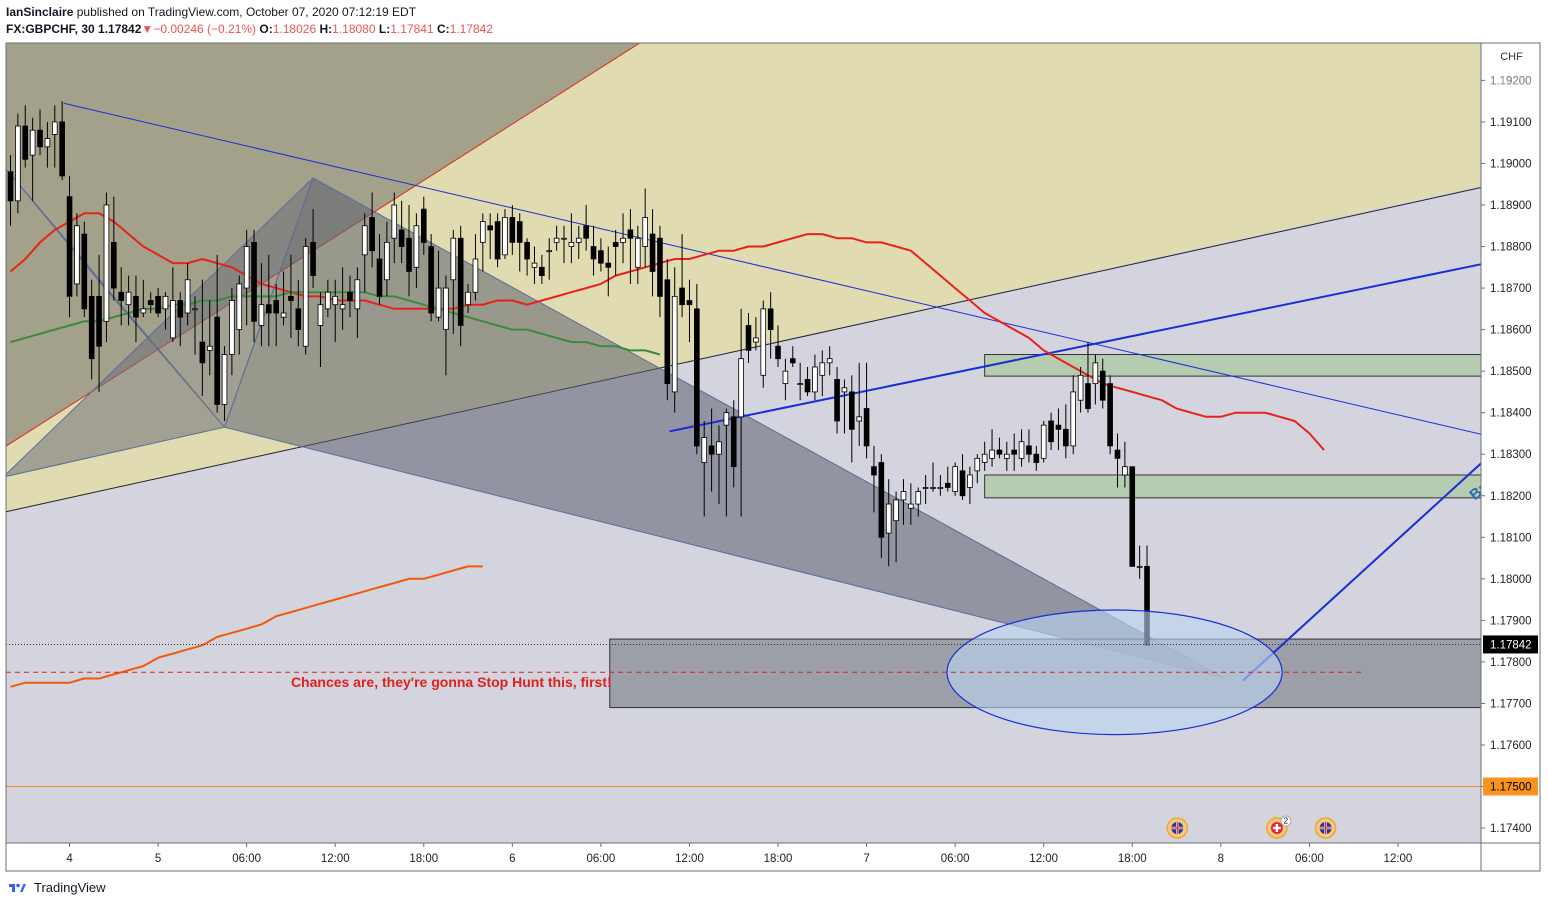 Image resolution: width=1548 pixels, height=909 pixels. Describe the element at coordinates (412, 29) in the screenshot. I see `low-value: 1.17841` at that location.